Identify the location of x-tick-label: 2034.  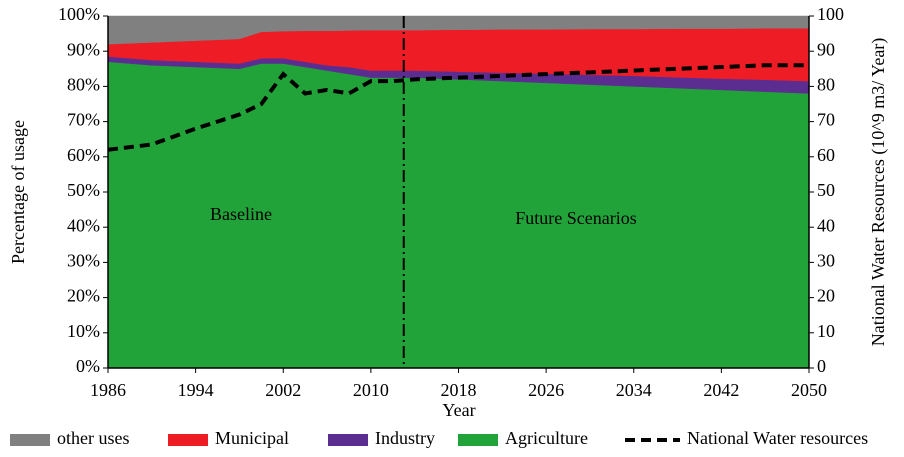
(634, 390).